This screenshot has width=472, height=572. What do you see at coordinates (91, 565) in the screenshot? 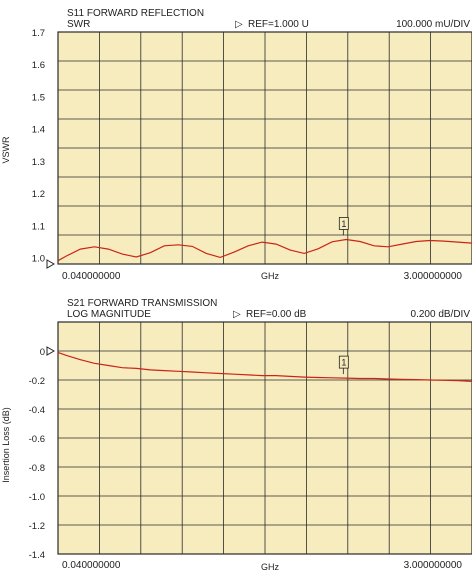
I see `chart2-x-start: 0.040000000` at bounding box center [91, 565].